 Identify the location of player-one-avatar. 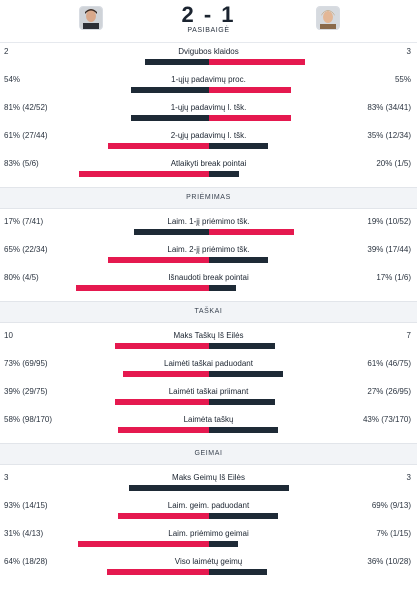
(91, 18).